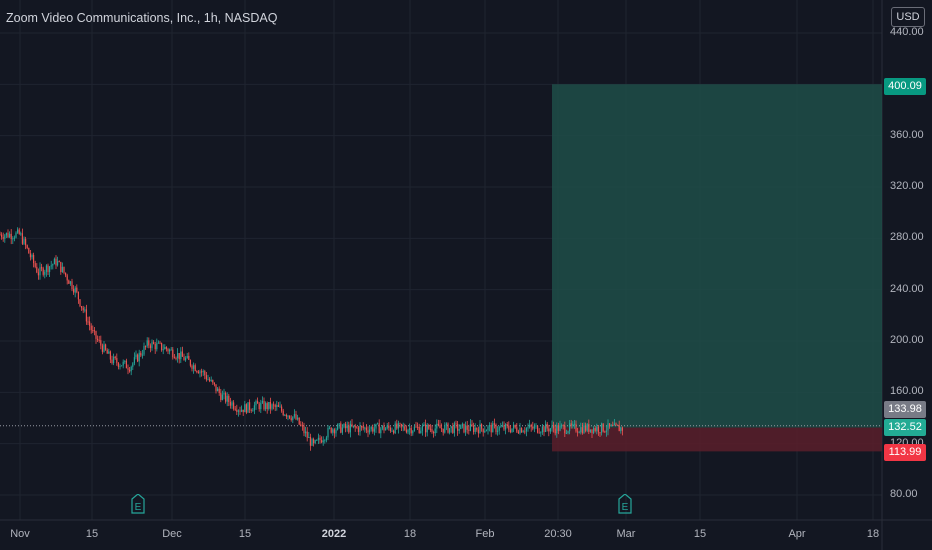  Describe the element at coordinates (904, 494) in the screenshot. I see `price-tick-label: 80.00` at that location.